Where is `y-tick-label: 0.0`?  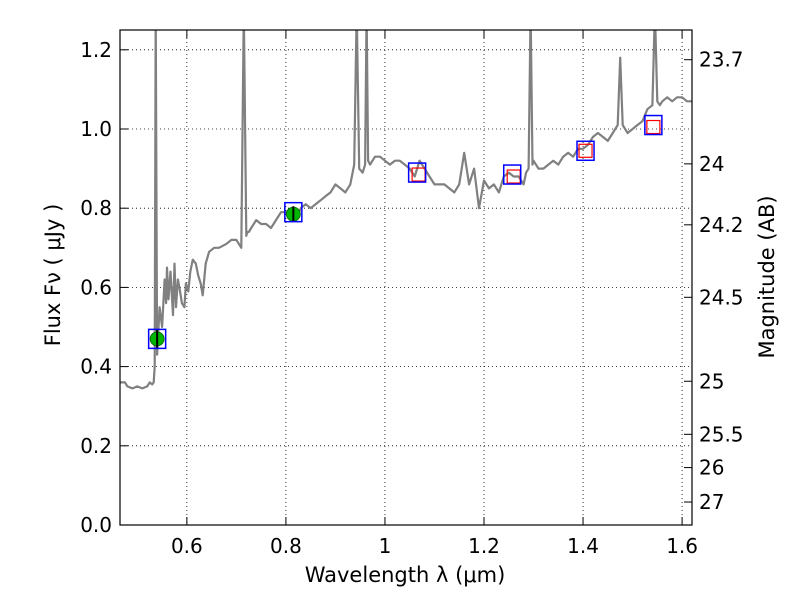
y-tick-label: 0.0 is located at coordinates (96, 525).